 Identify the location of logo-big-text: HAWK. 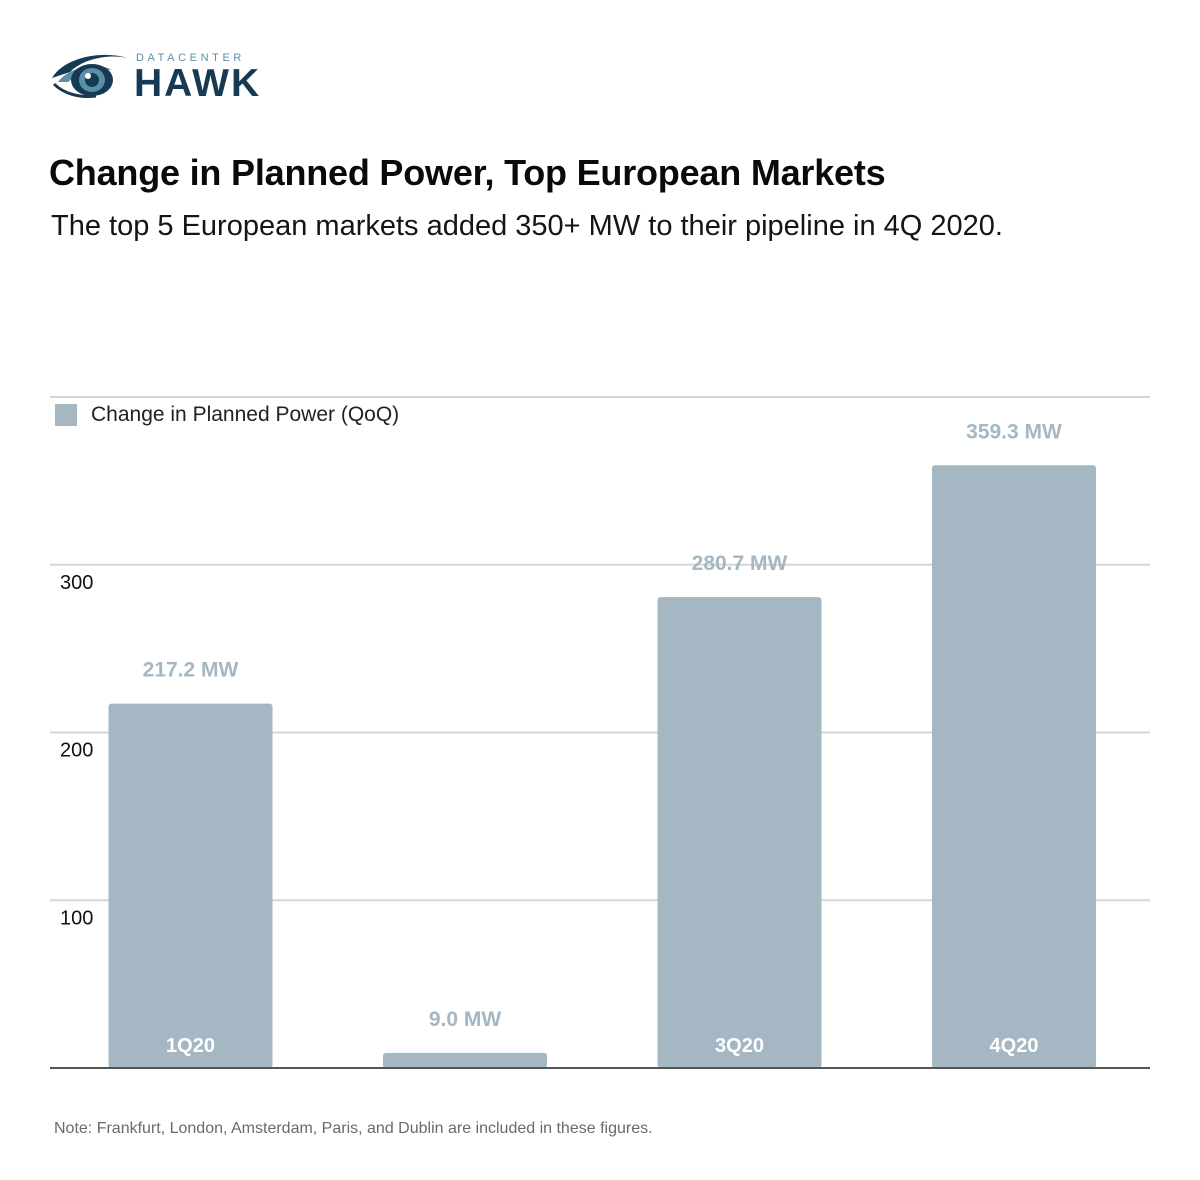
(198, 83).